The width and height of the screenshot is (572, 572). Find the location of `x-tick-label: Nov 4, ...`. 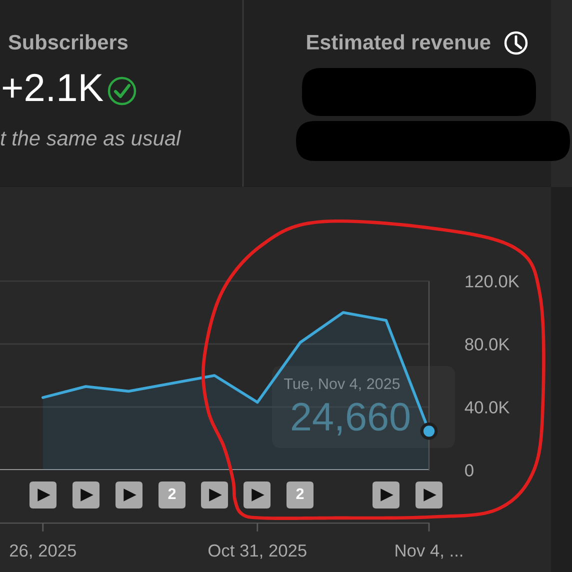

x-tick-label: Nov 4, ... is located at coordinates (429, 551).